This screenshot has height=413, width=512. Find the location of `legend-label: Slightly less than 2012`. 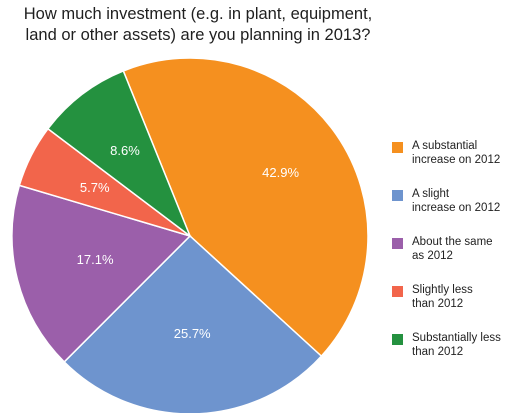

legend-label: Slightly less than 2012 is located at coordinates (442, 297).